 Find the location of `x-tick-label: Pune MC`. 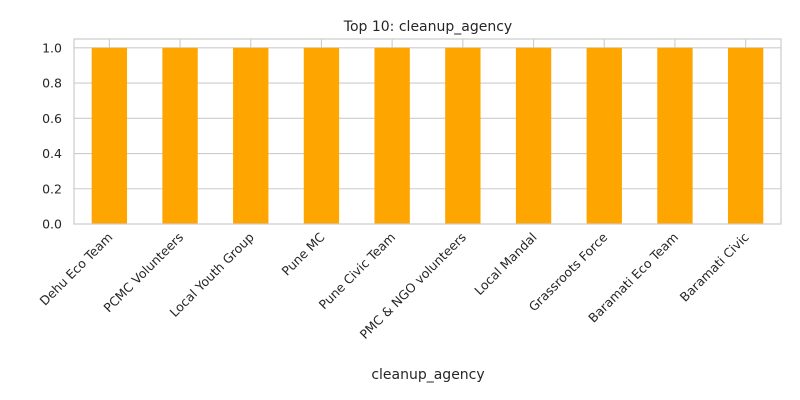

x-tick-label: Pune MC is located at coordinates (303, 253).